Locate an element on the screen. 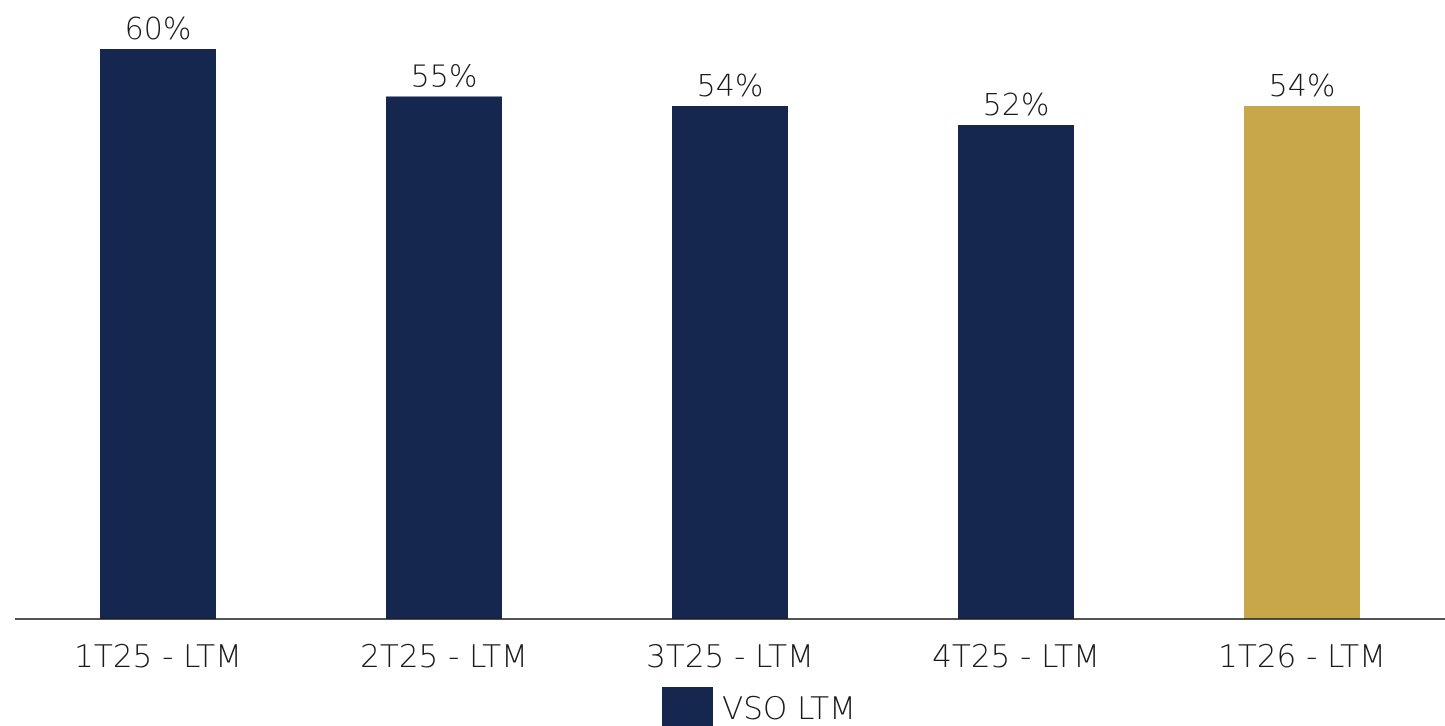 Image resolution: width=1445 pixels, height=726 pixels. legend: VSO LTM is located at coordinates (759, 706).